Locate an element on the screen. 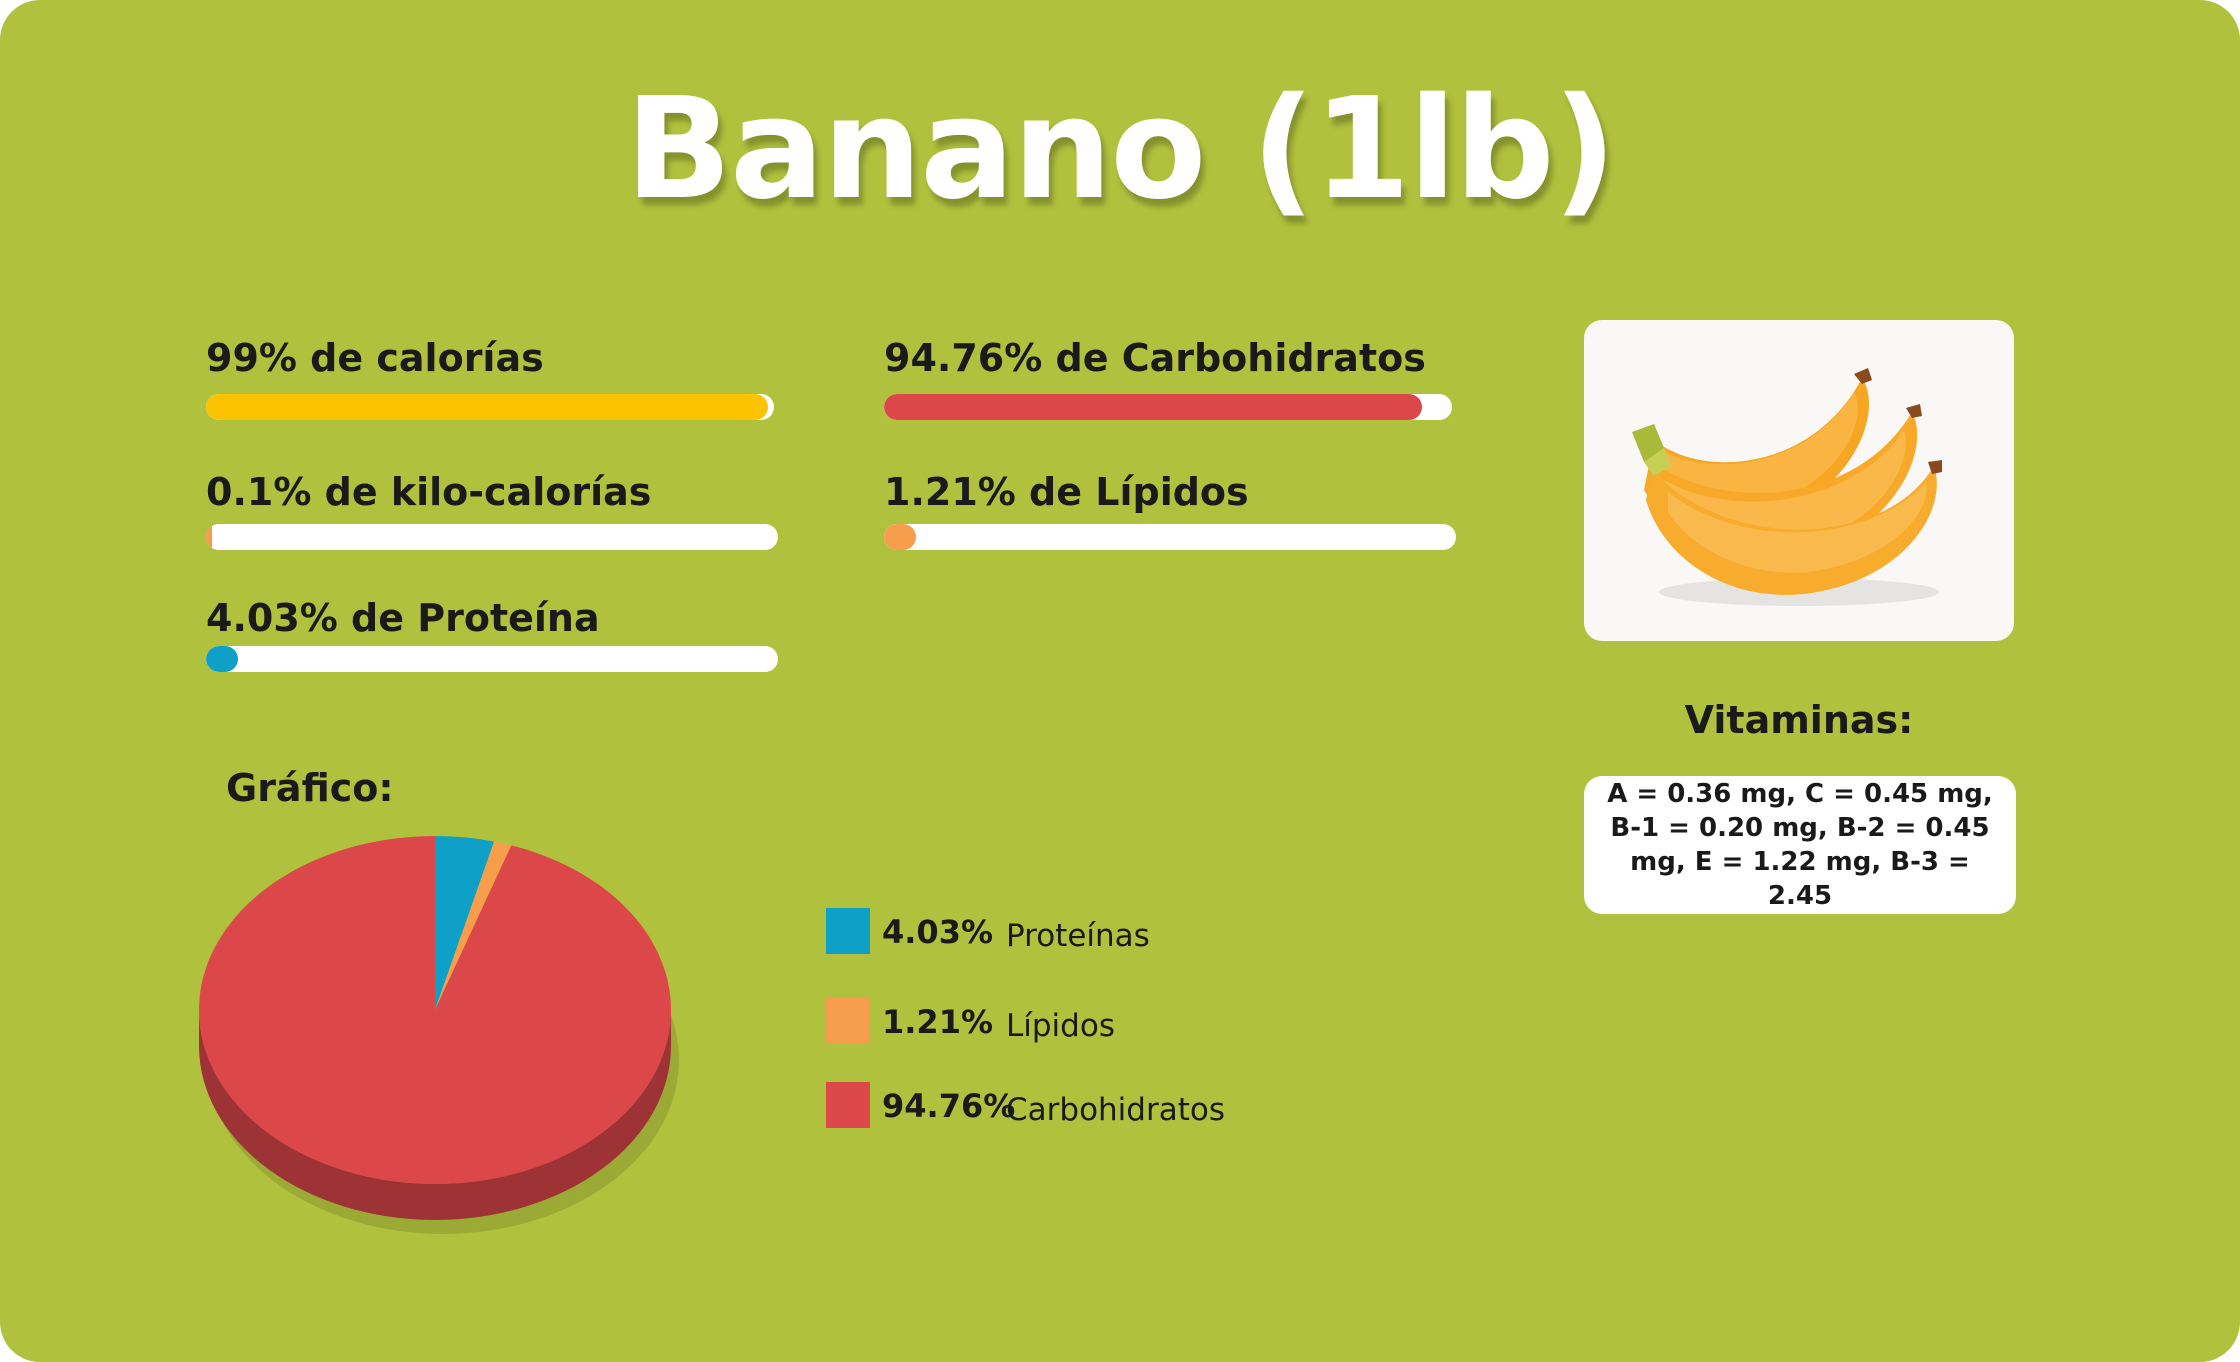  pie-slice-lípidos is located at coordinates (473, 925).